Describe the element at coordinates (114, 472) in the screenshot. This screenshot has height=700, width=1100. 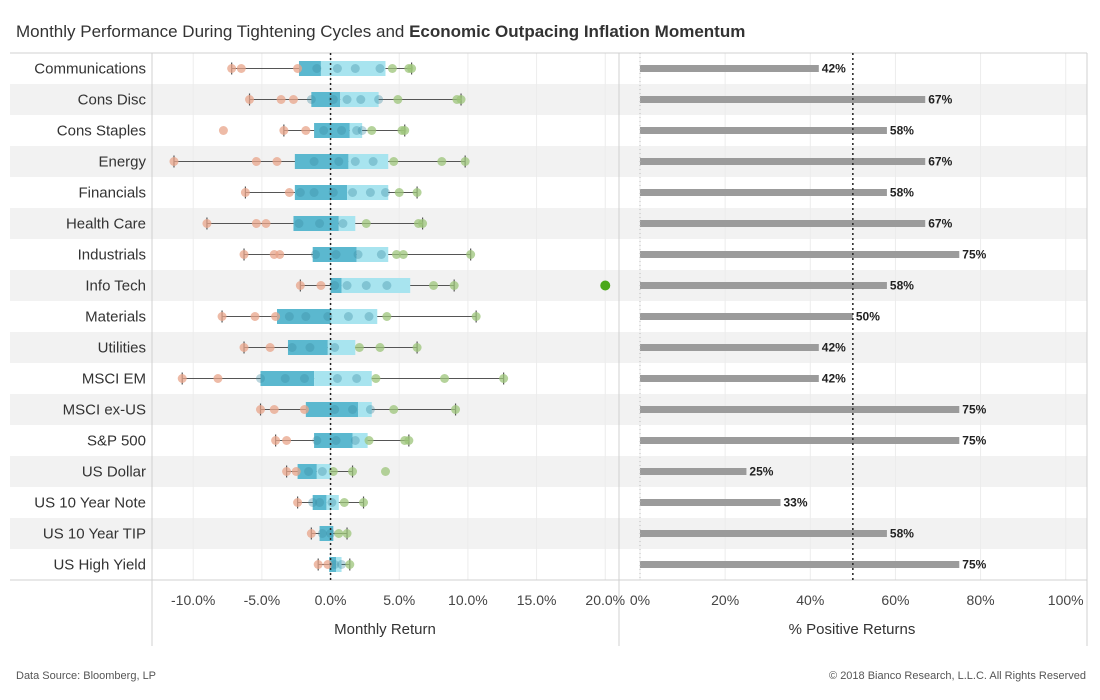
I see `category-label: US Dollar` at that location.